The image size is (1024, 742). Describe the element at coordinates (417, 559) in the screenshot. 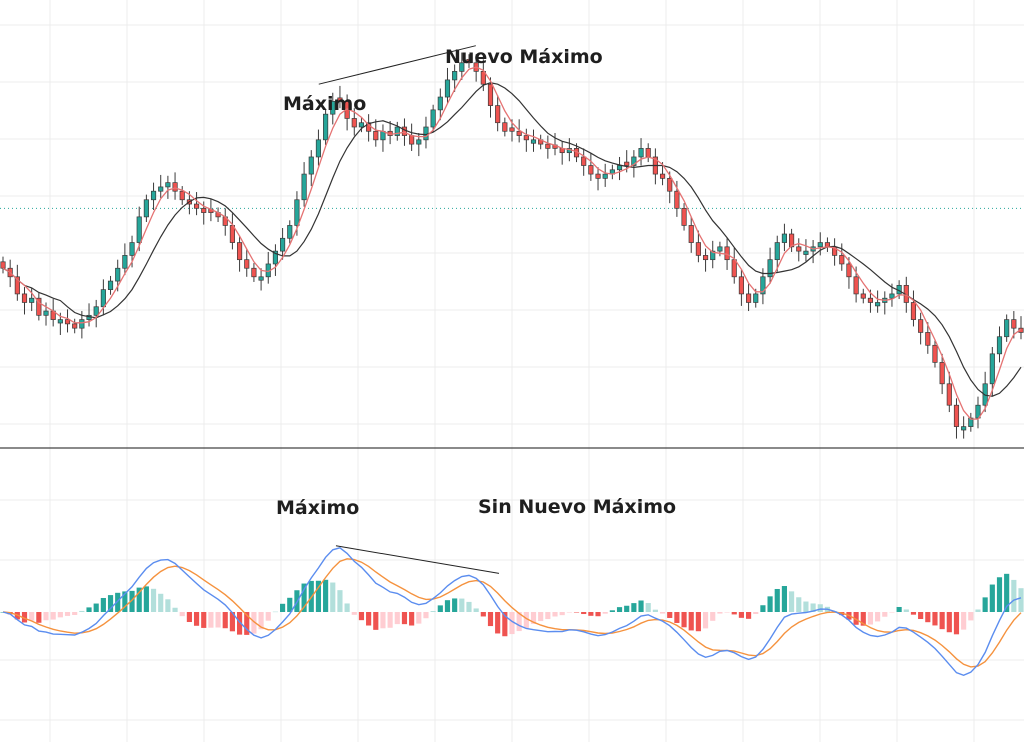

I see `macd-highs-trendline` at that location.